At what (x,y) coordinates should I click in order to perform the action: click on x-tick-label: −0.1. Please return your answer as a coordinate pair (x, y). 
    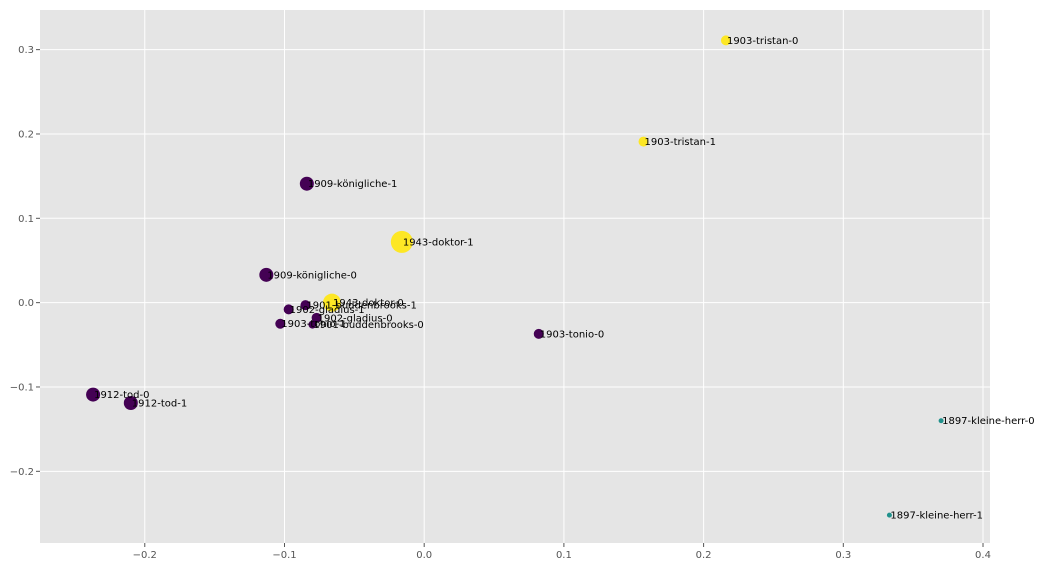
    Looking at the image, I should click on (284, 555).